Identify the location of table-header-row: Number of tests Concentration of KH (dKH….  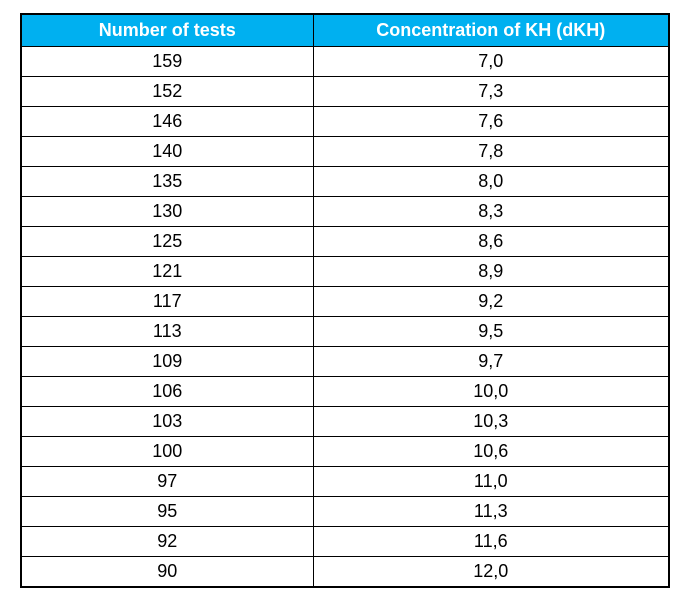
(345, 30).